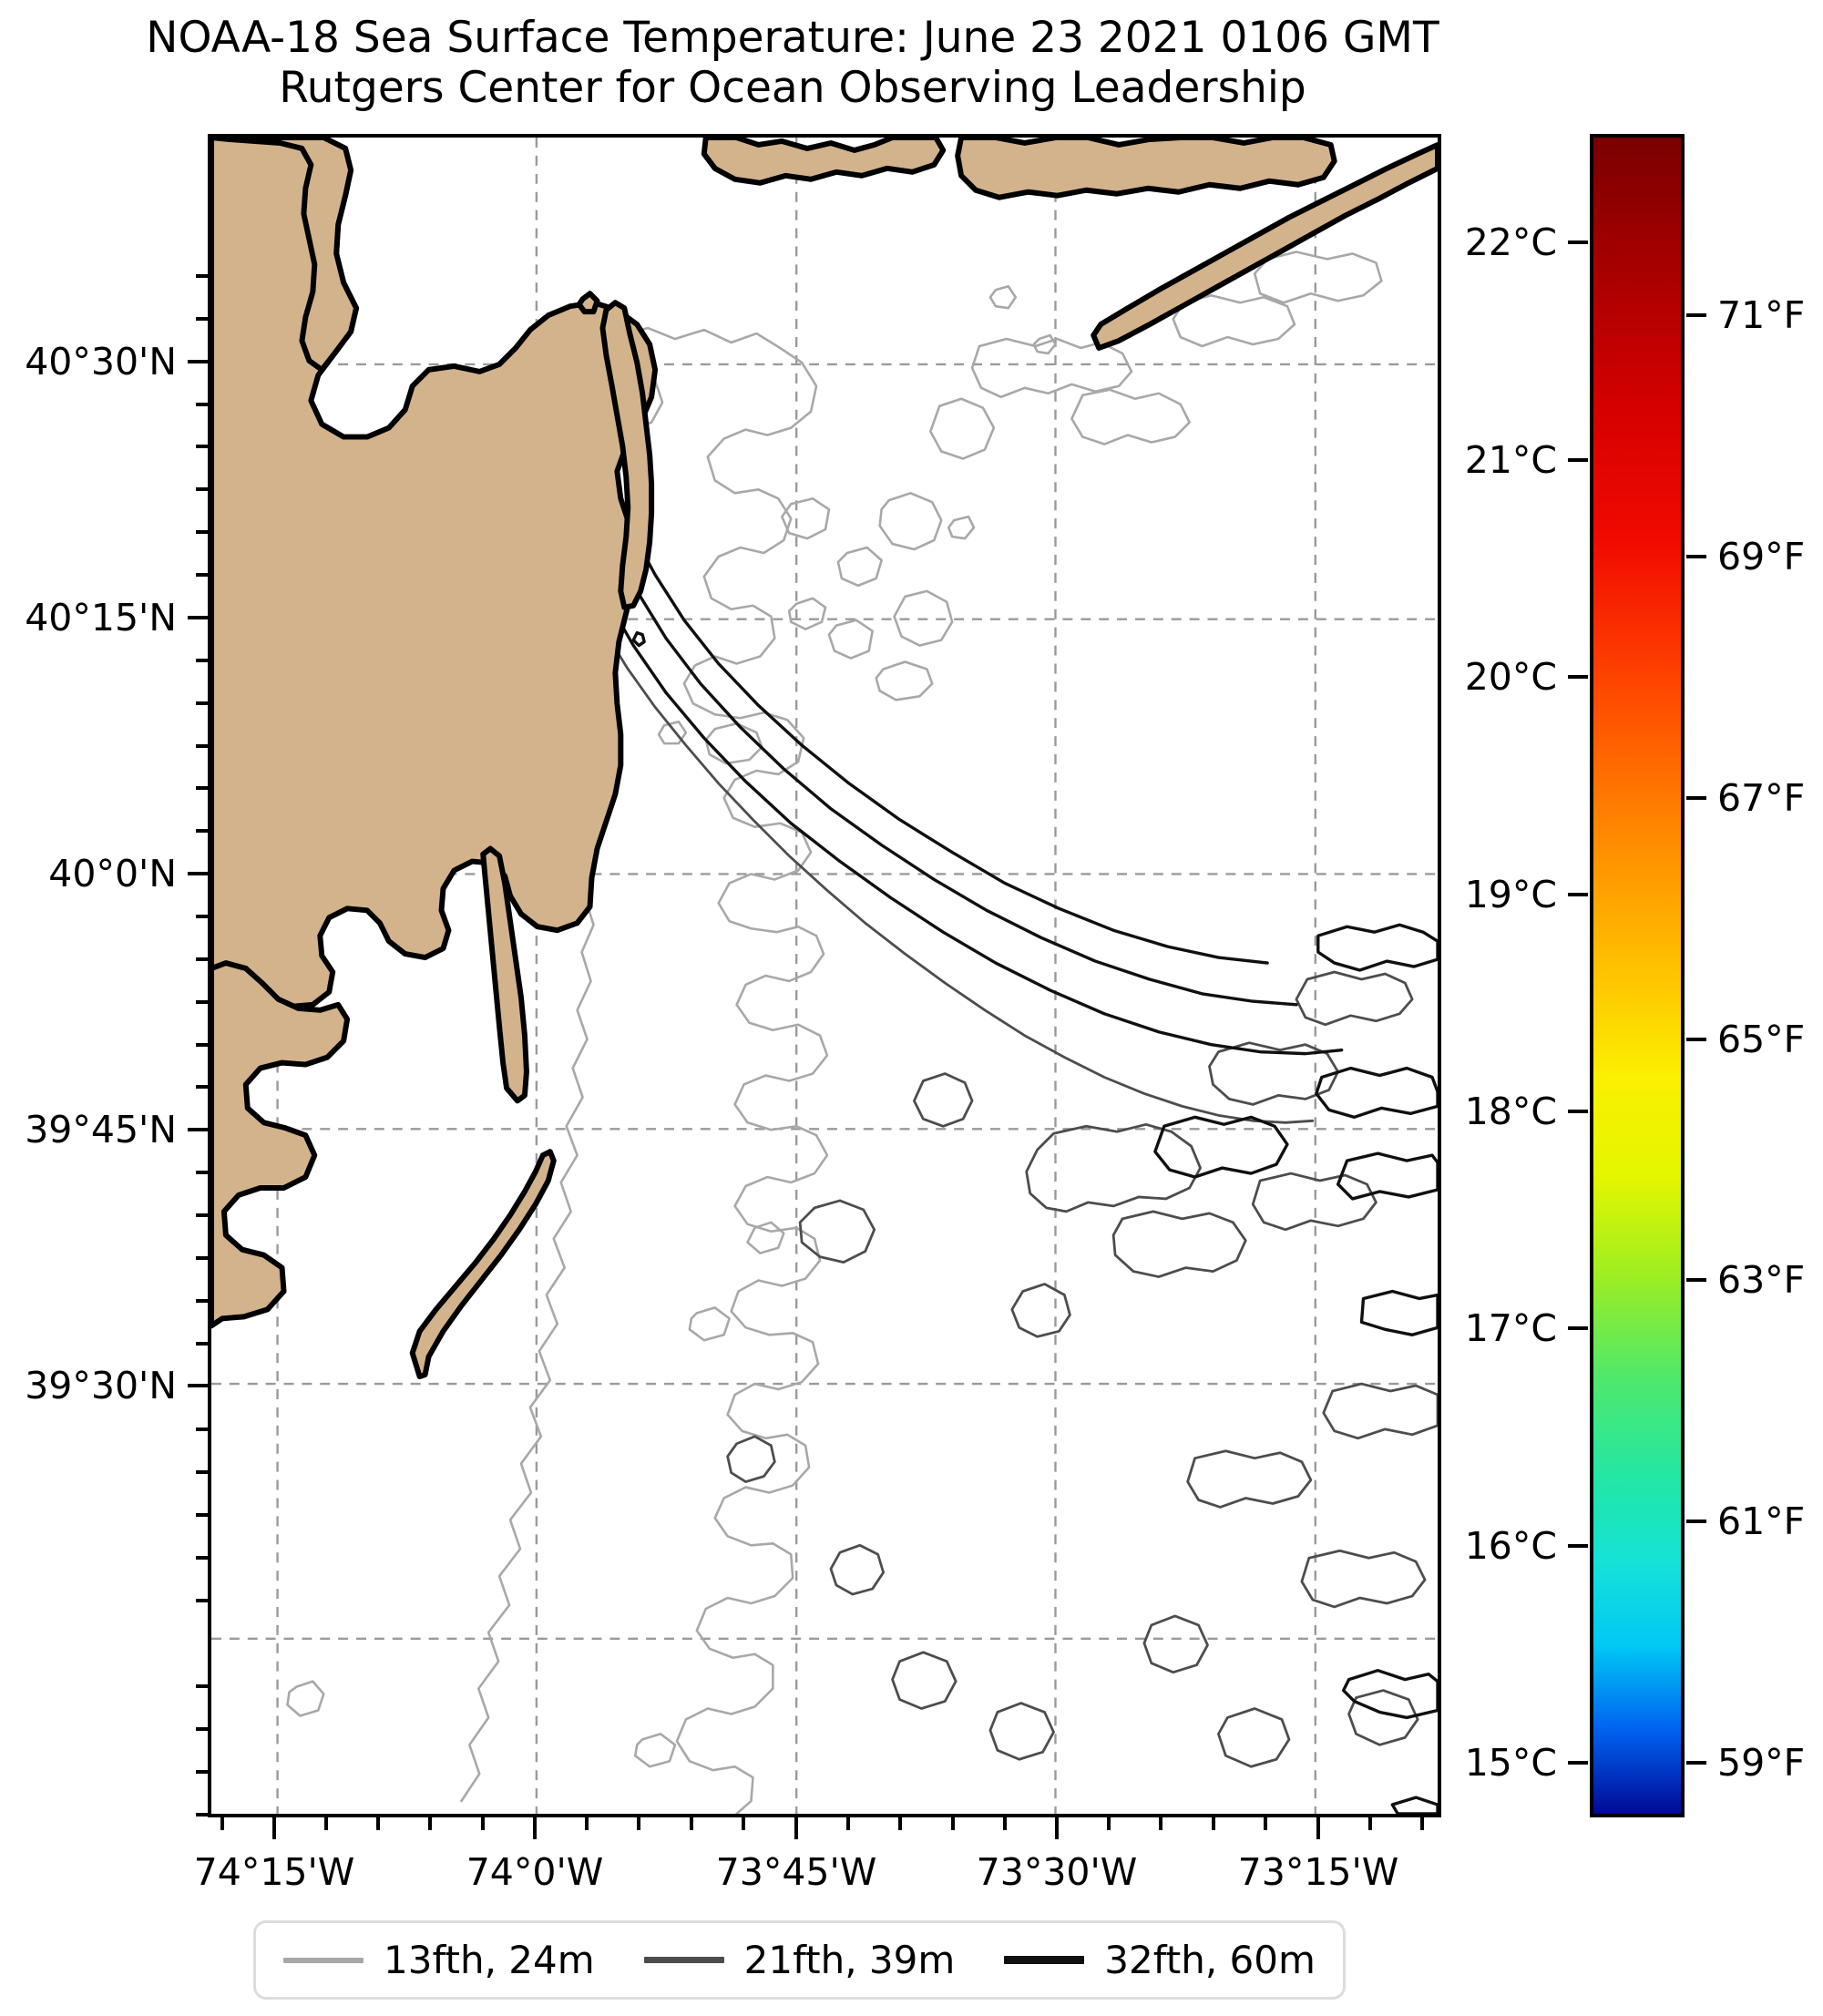 Image resolution: width=1823 pixels, height=2016 pixels. I want to click on colorbar, so click(1637, 976).